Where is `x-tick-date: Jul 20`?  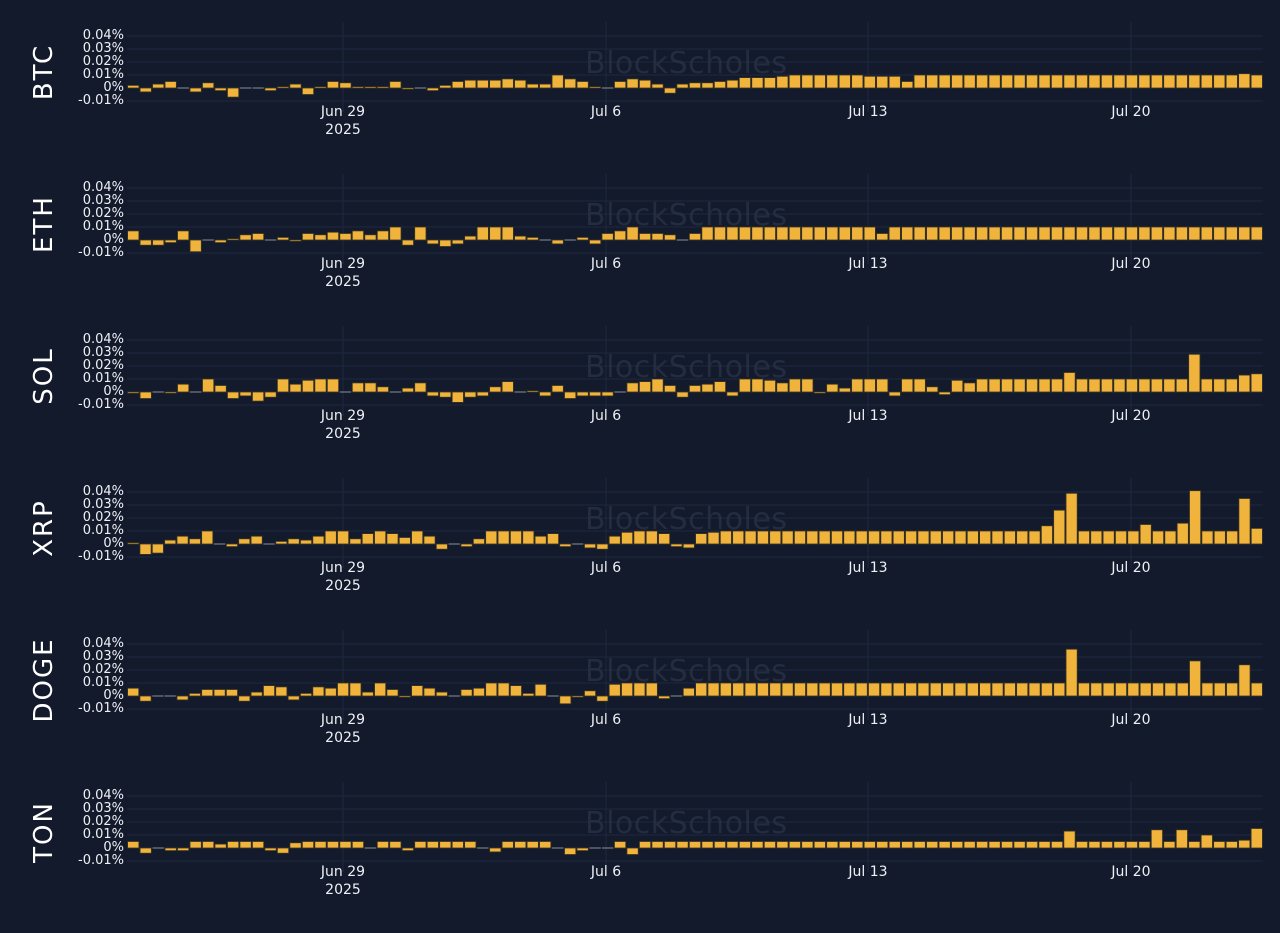 x-tick-date: Jul 20 is located at coordinates (1131, 416).